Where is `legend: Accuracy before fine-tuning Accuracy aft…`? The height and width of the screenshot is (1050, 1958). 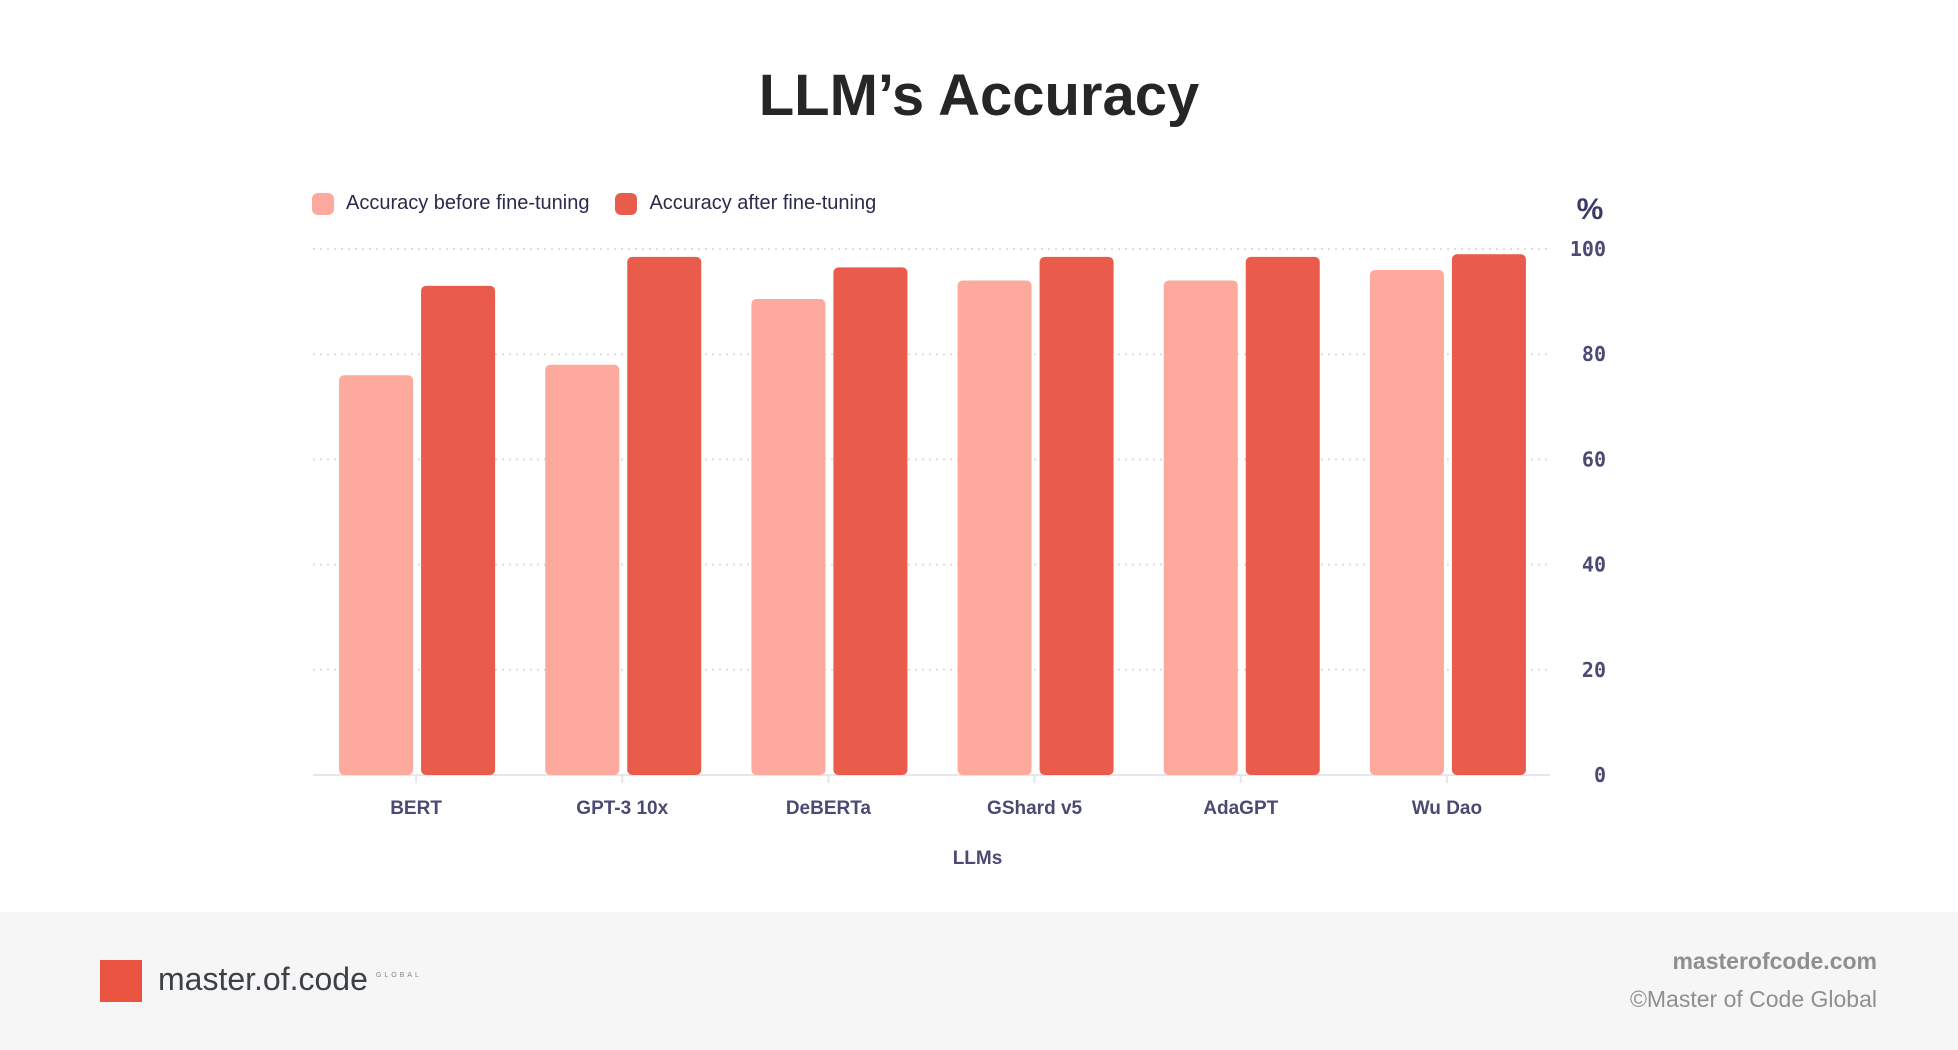
legend: Accuracy before fine-tuning Accuracy aft… is located at coordinates (607, 203).